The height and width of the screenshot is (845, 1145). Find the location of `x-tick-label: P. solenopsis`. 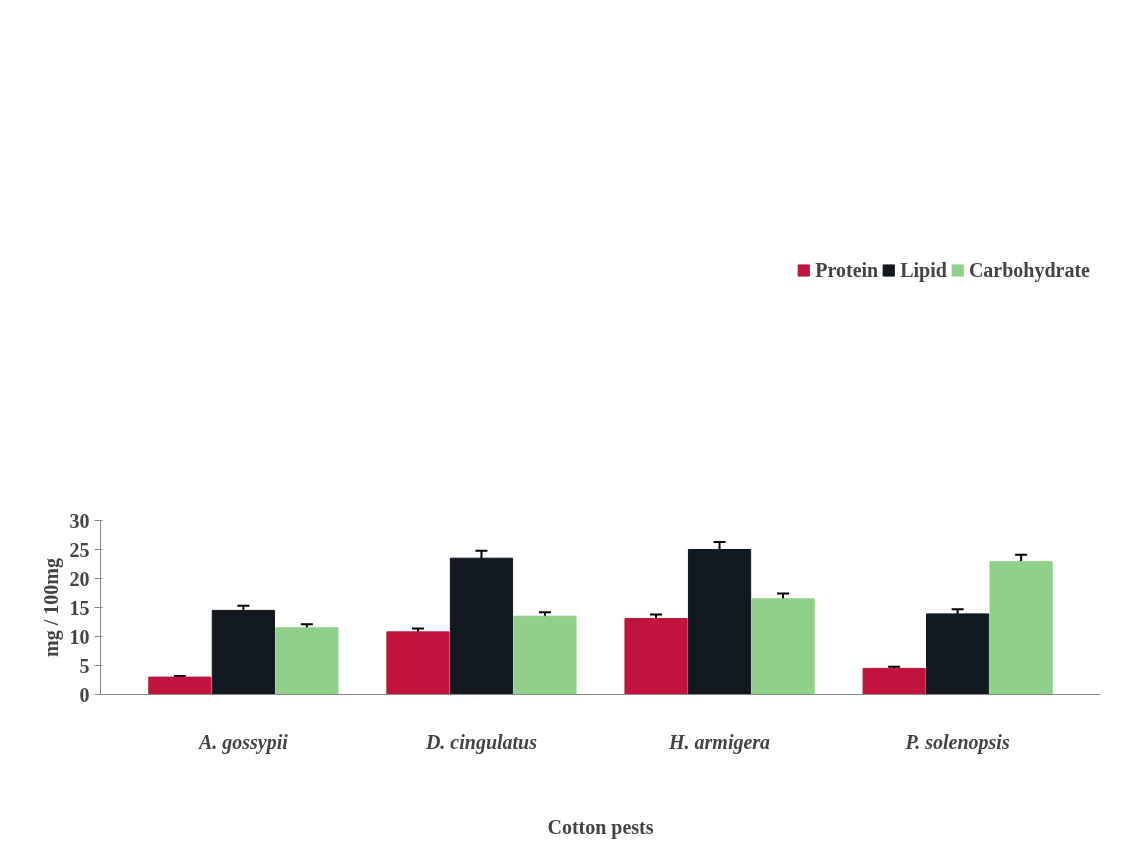

x-tick-label: P. solenopsis is located at coordinates (957, 742).